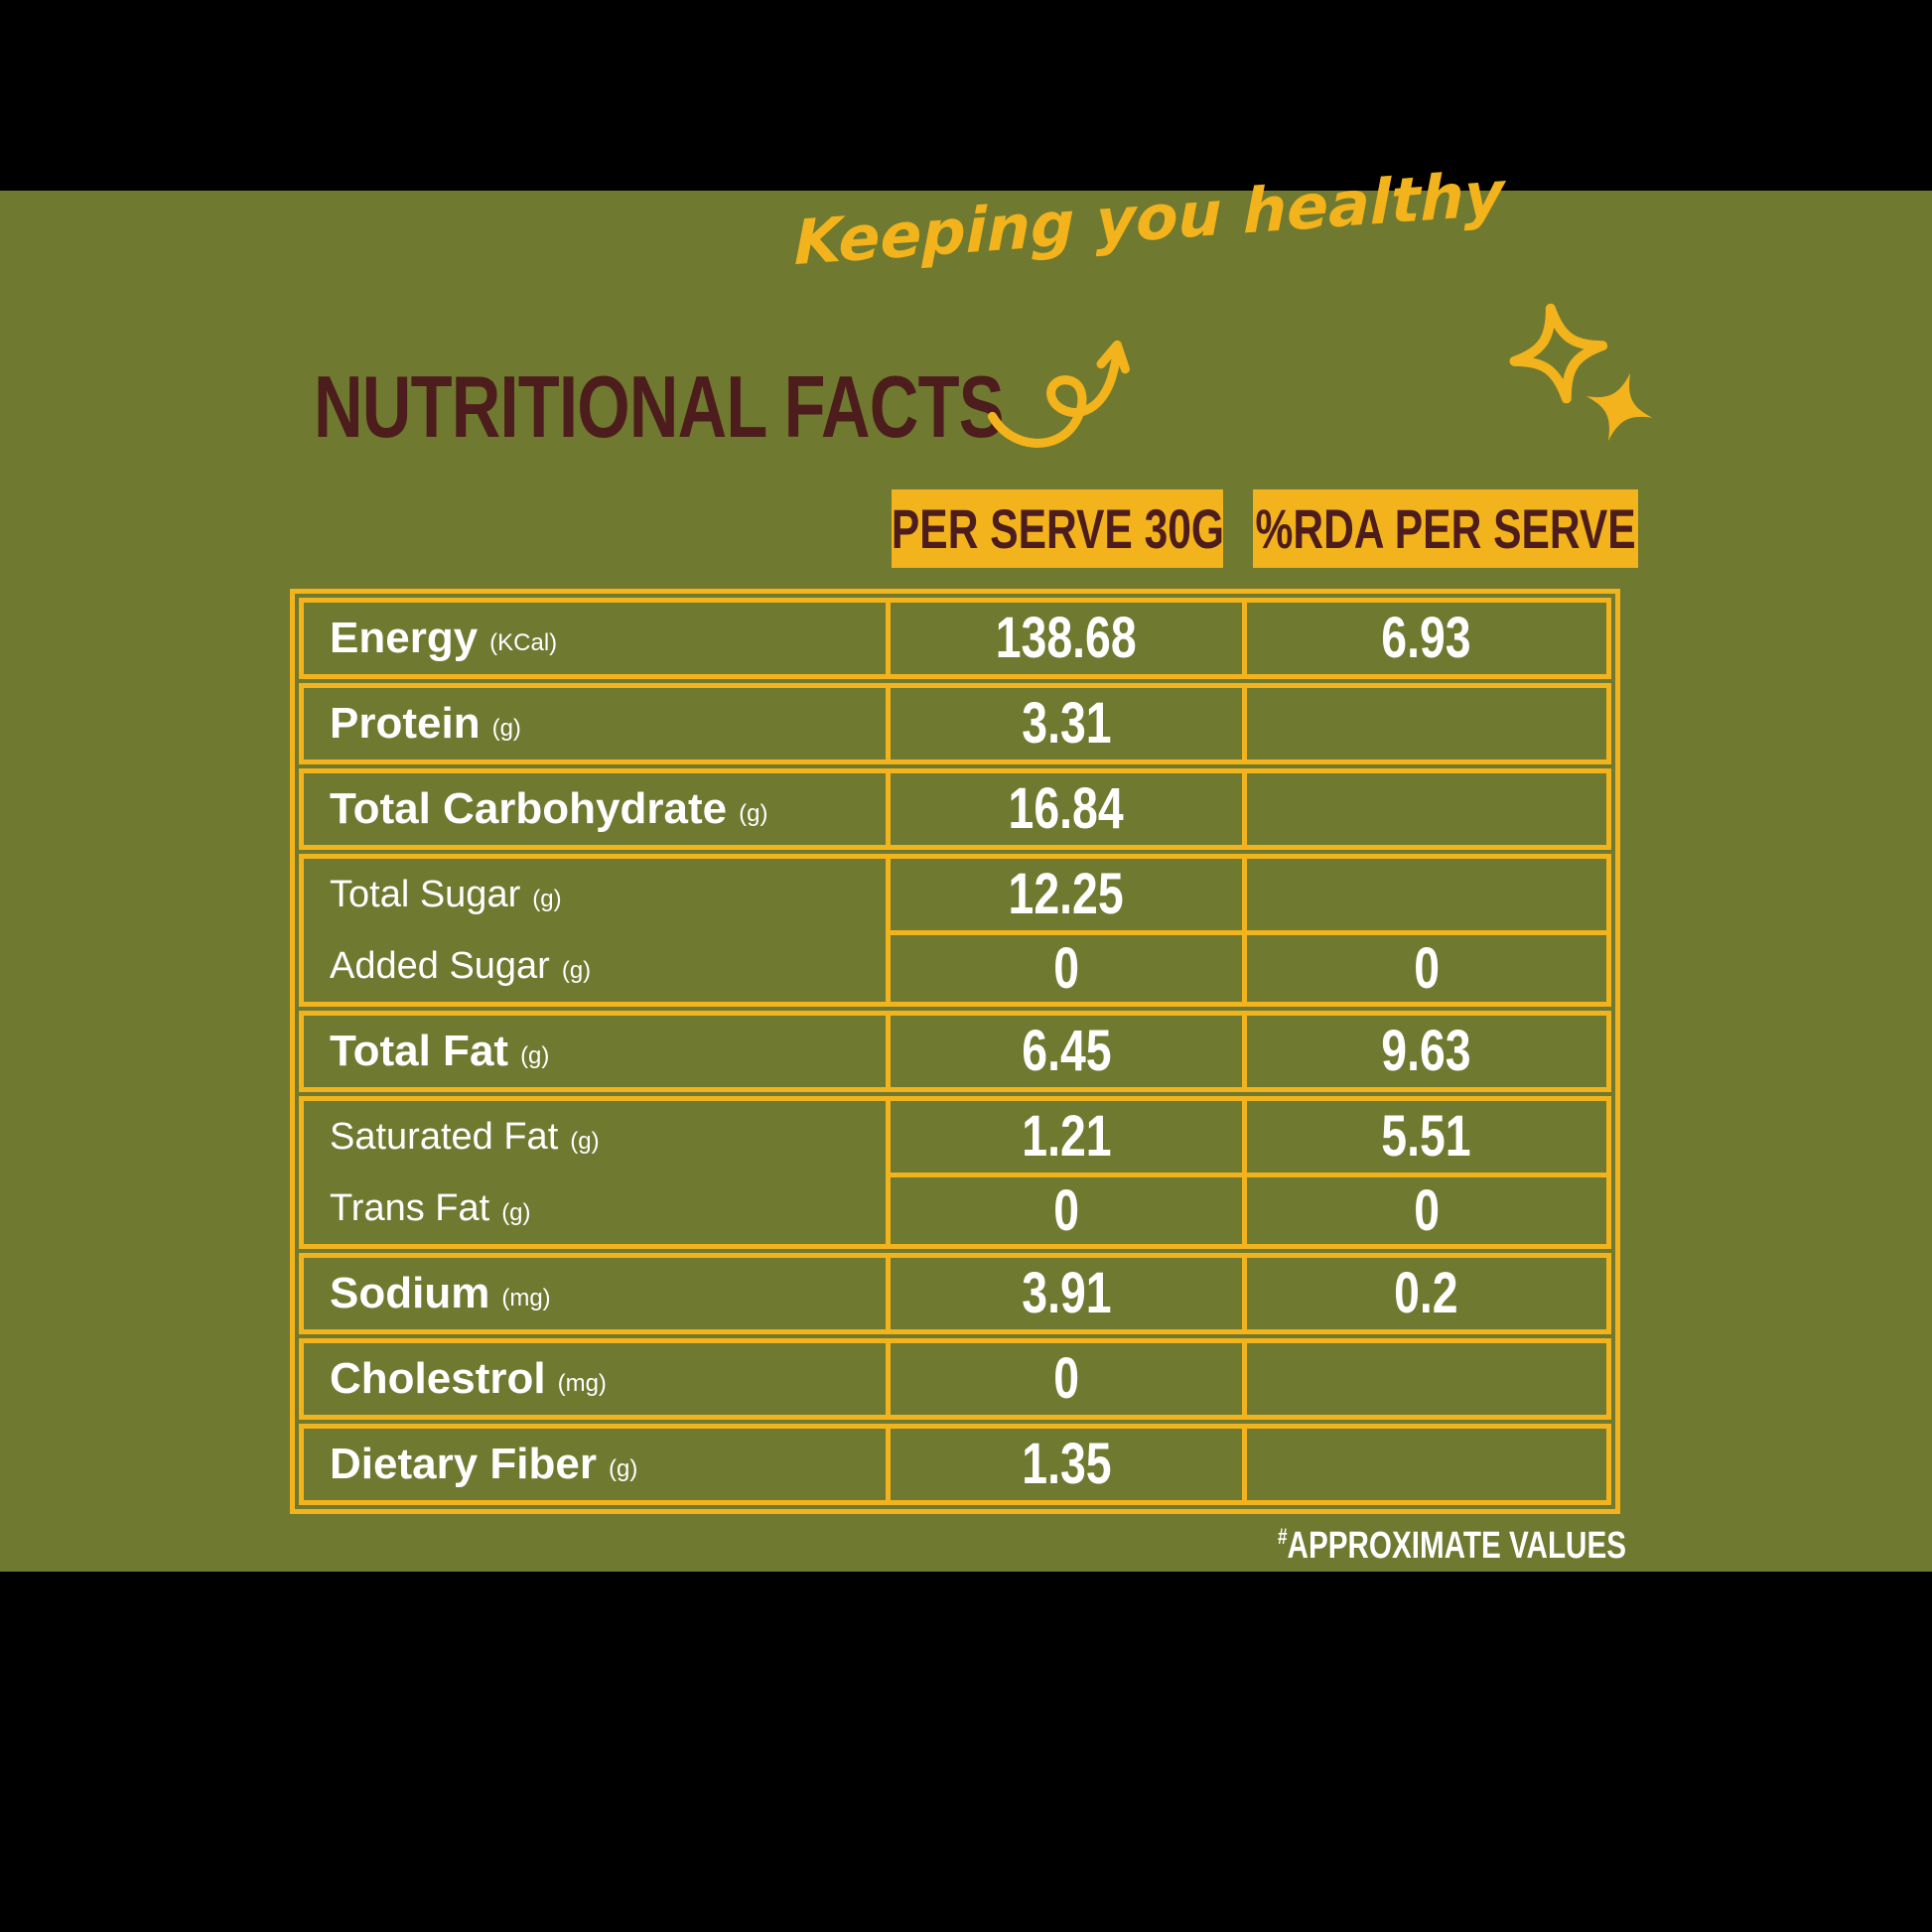 This screenshot has width=1932, height=1932. I want to click on rda-value: 9.63, so click(1426, 1051).